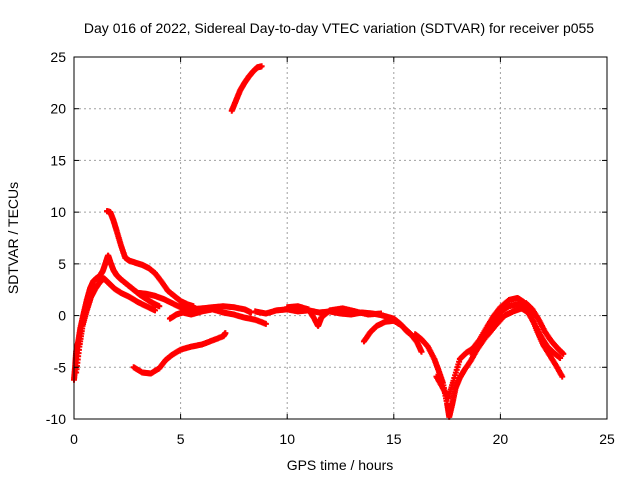 The height and width of the screenshot is (480, 640). What do you see at coordinates (74, 439) in the screenshot?
I see `x-tick-label: 0` at bounding box center [74, 439].